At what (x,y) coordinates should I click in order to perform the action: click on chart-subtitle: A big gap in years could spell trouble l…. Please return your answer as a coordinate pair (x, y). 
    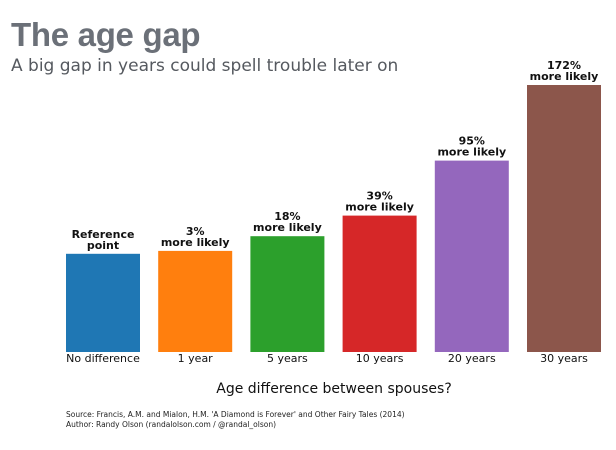
    Looking at the image, I should click on (205, 66).